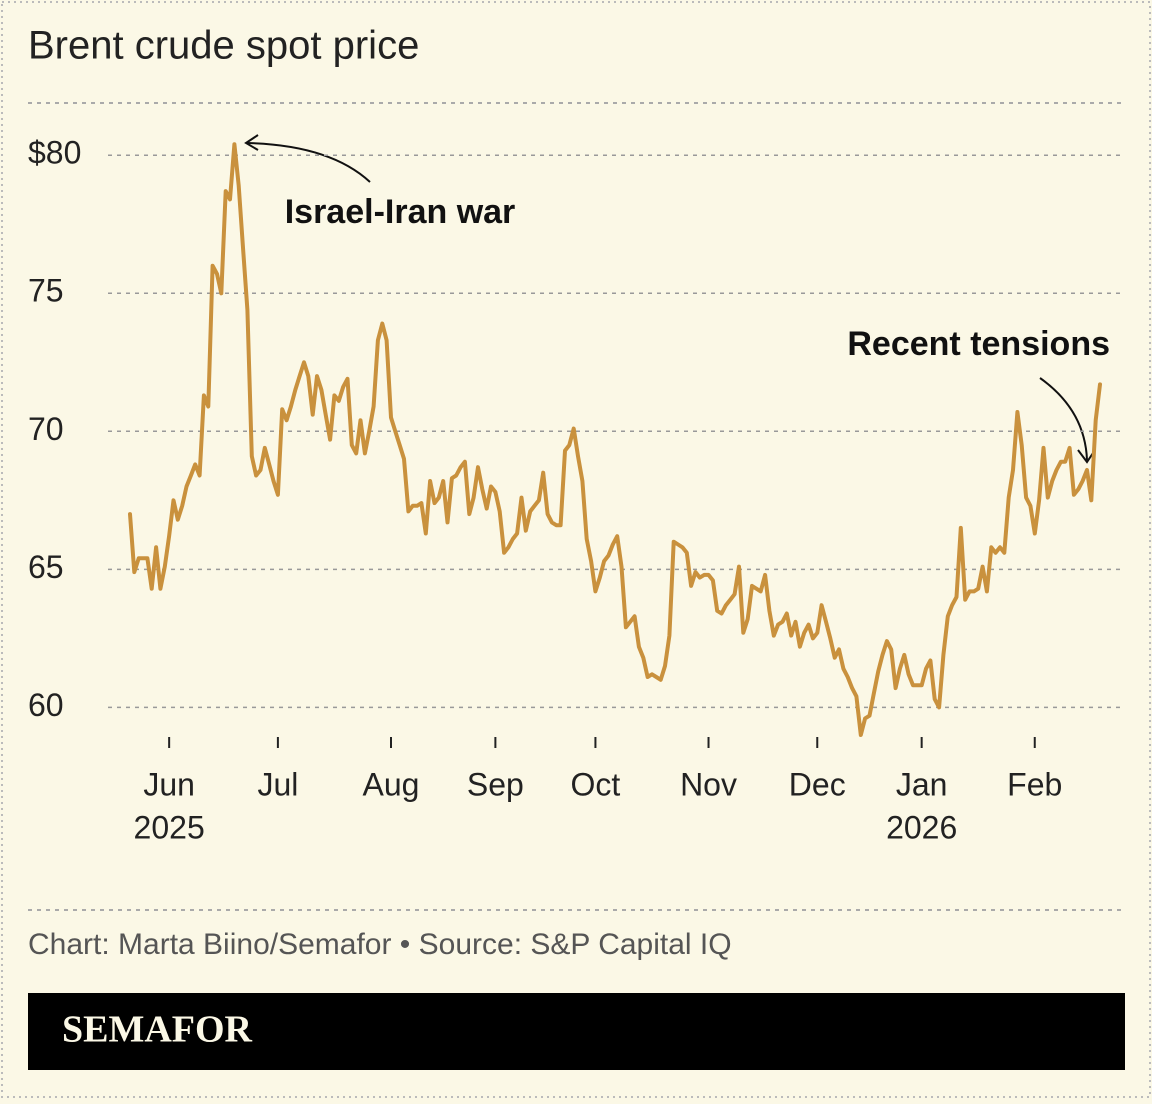  Describe the element at coordinates (596, 784) in the screenshot. I see `x-tick-label: Oct` at that location.